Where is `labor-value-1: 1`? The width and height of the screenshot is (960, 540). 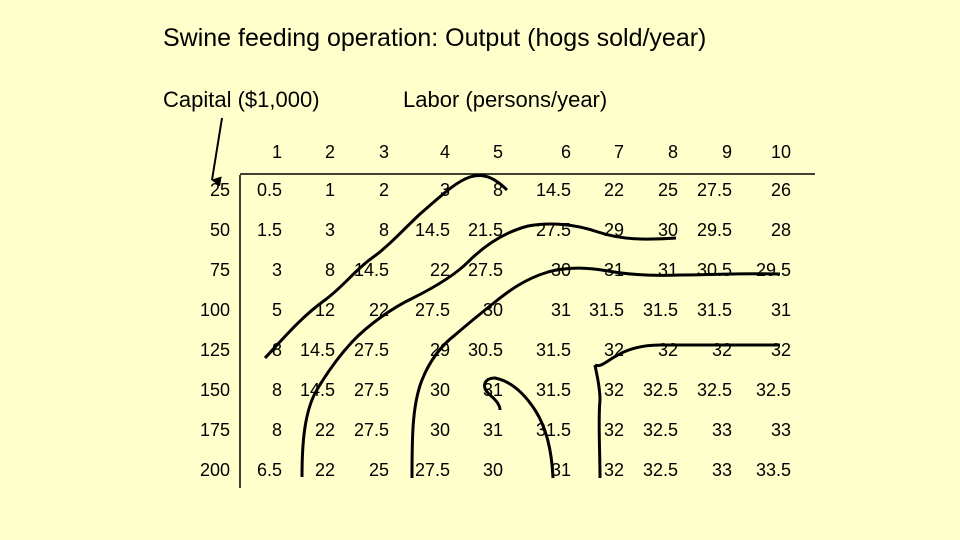 labor-value-1: 1 is located at coordinates (276, 152).